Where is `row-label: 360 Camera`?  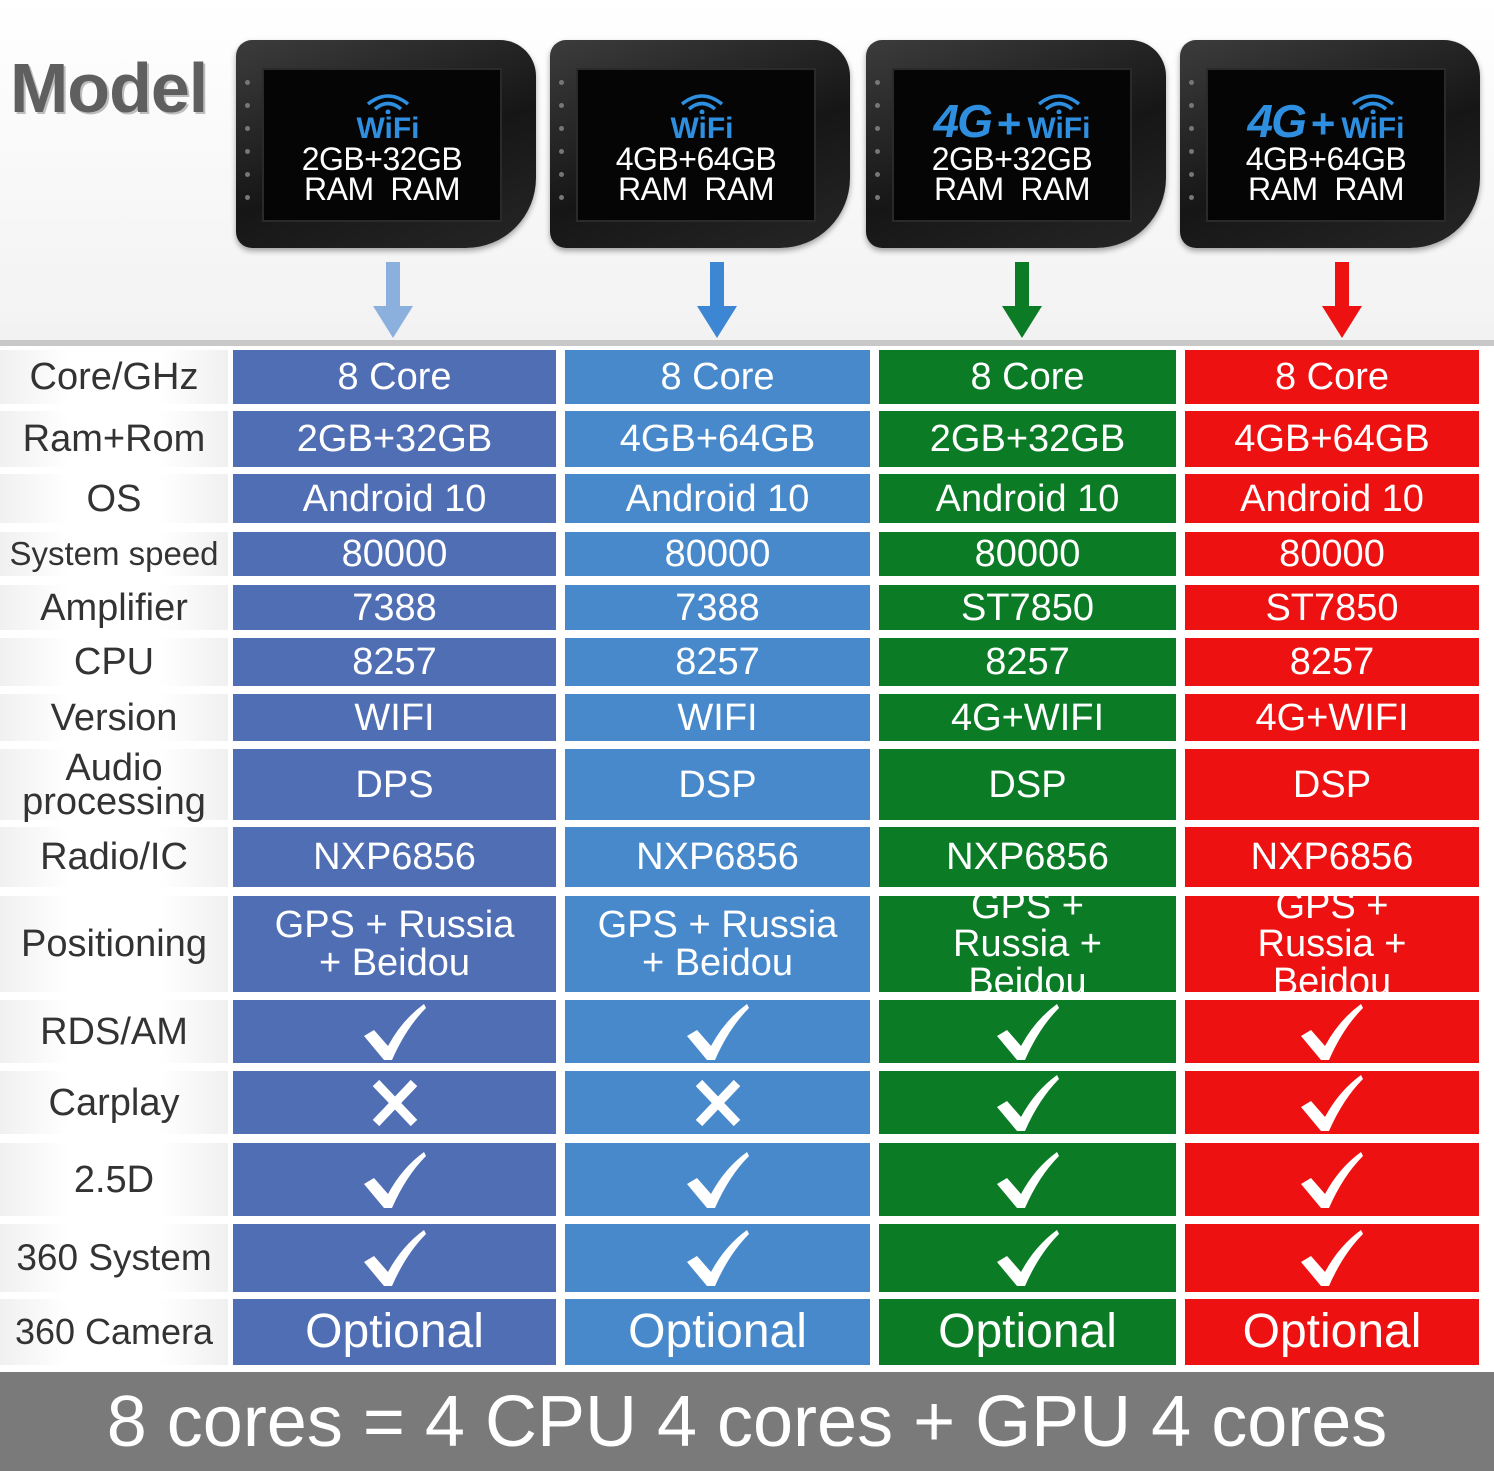 row-label: 360 Camera is located at coordinates (114, 1332).